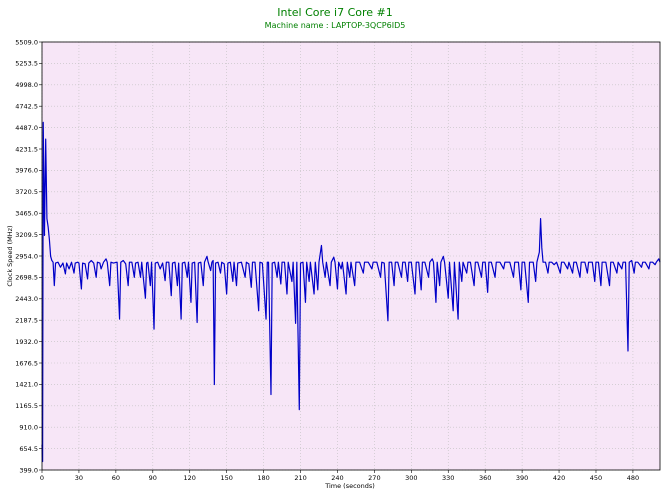 The width and height of the screenshot is (670, 502). I want to click on x-tick-label: 270, so click(374, 478).